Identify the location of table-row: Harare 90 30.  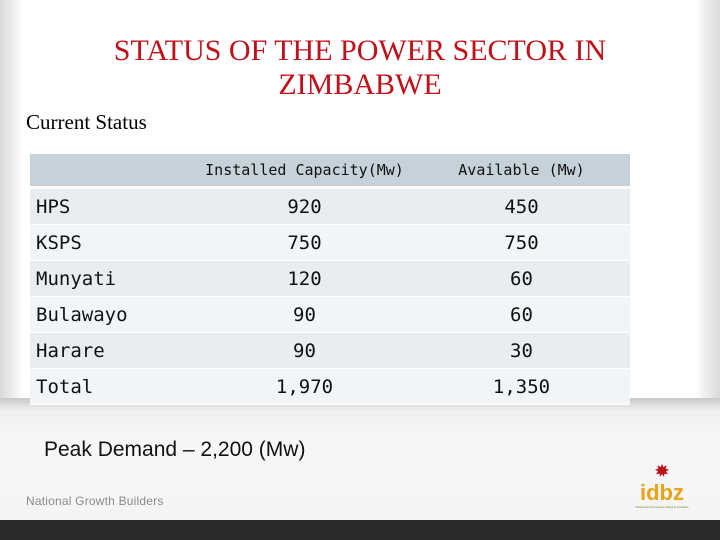
(330, 350).